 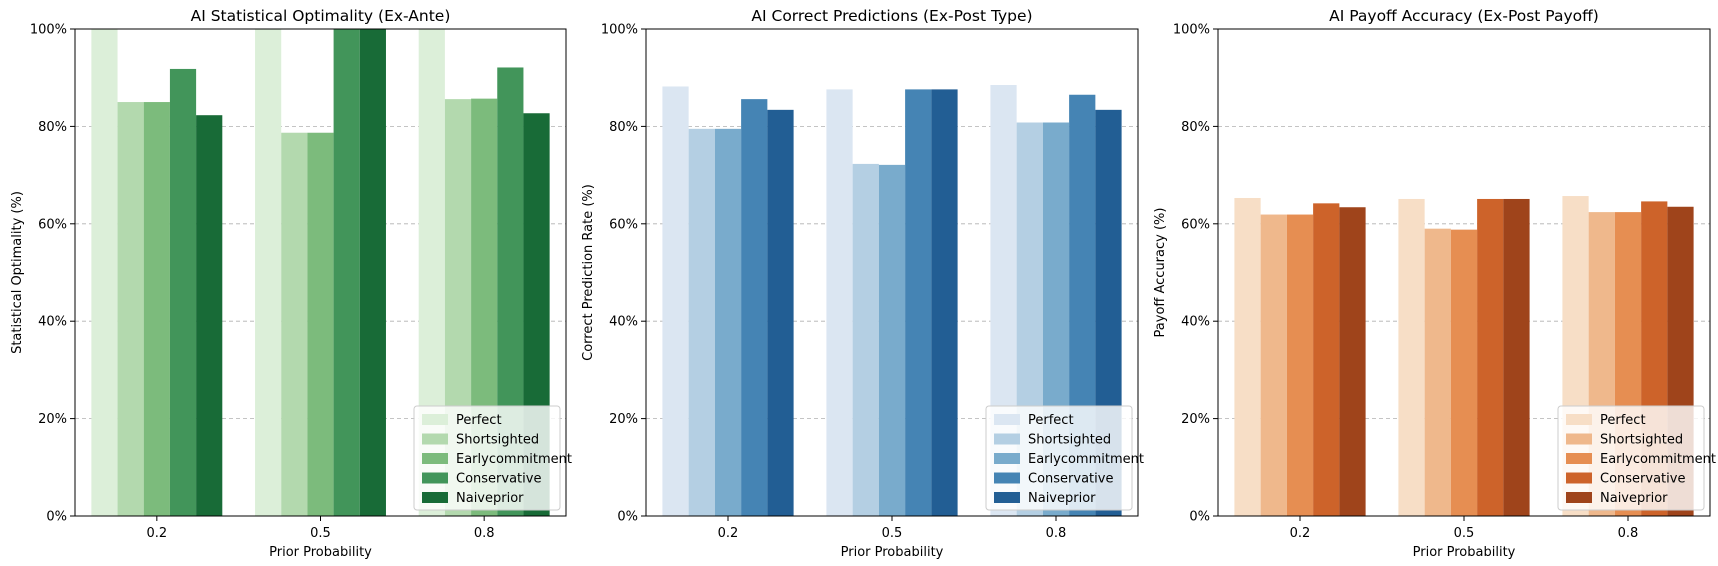 I want to click on y-axis-label: Statistical Optimality (%), so click(x=17, y=272).